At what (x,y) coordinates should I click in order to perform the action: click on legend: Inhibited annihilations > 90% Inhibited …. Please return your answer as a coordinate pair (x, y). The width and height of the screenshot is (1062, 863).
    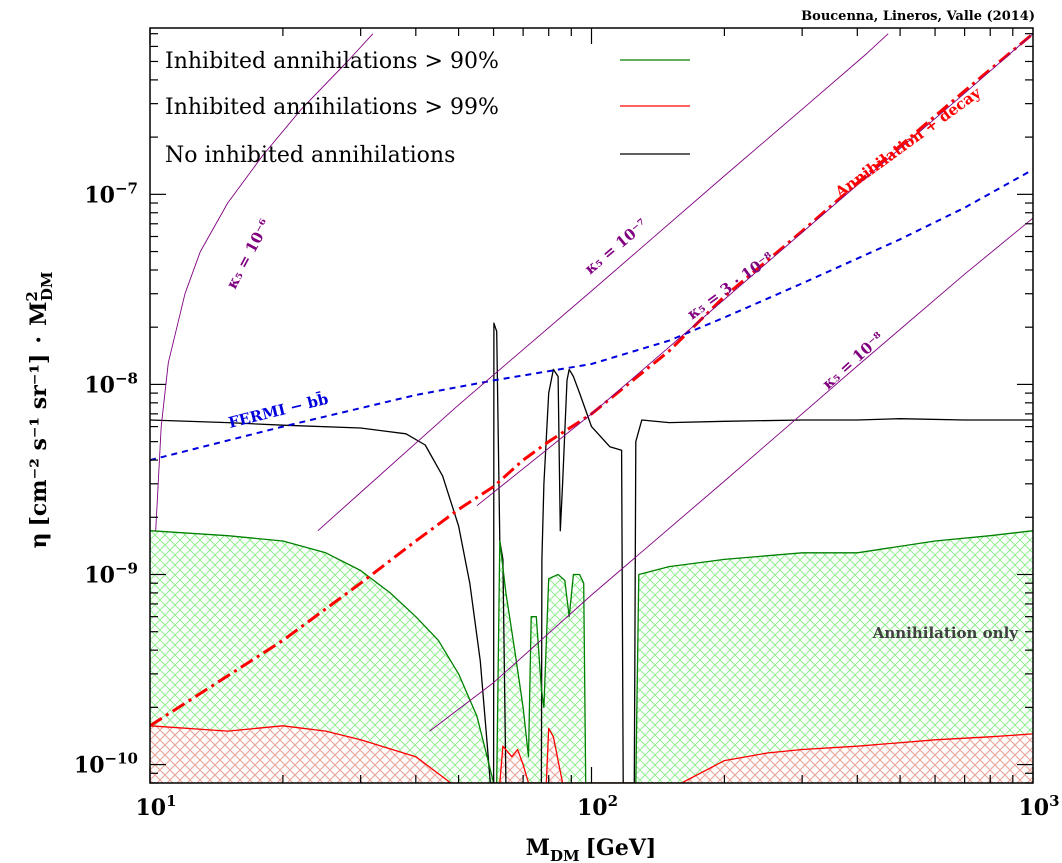
    Looking at the image, I should click on (427, 108).